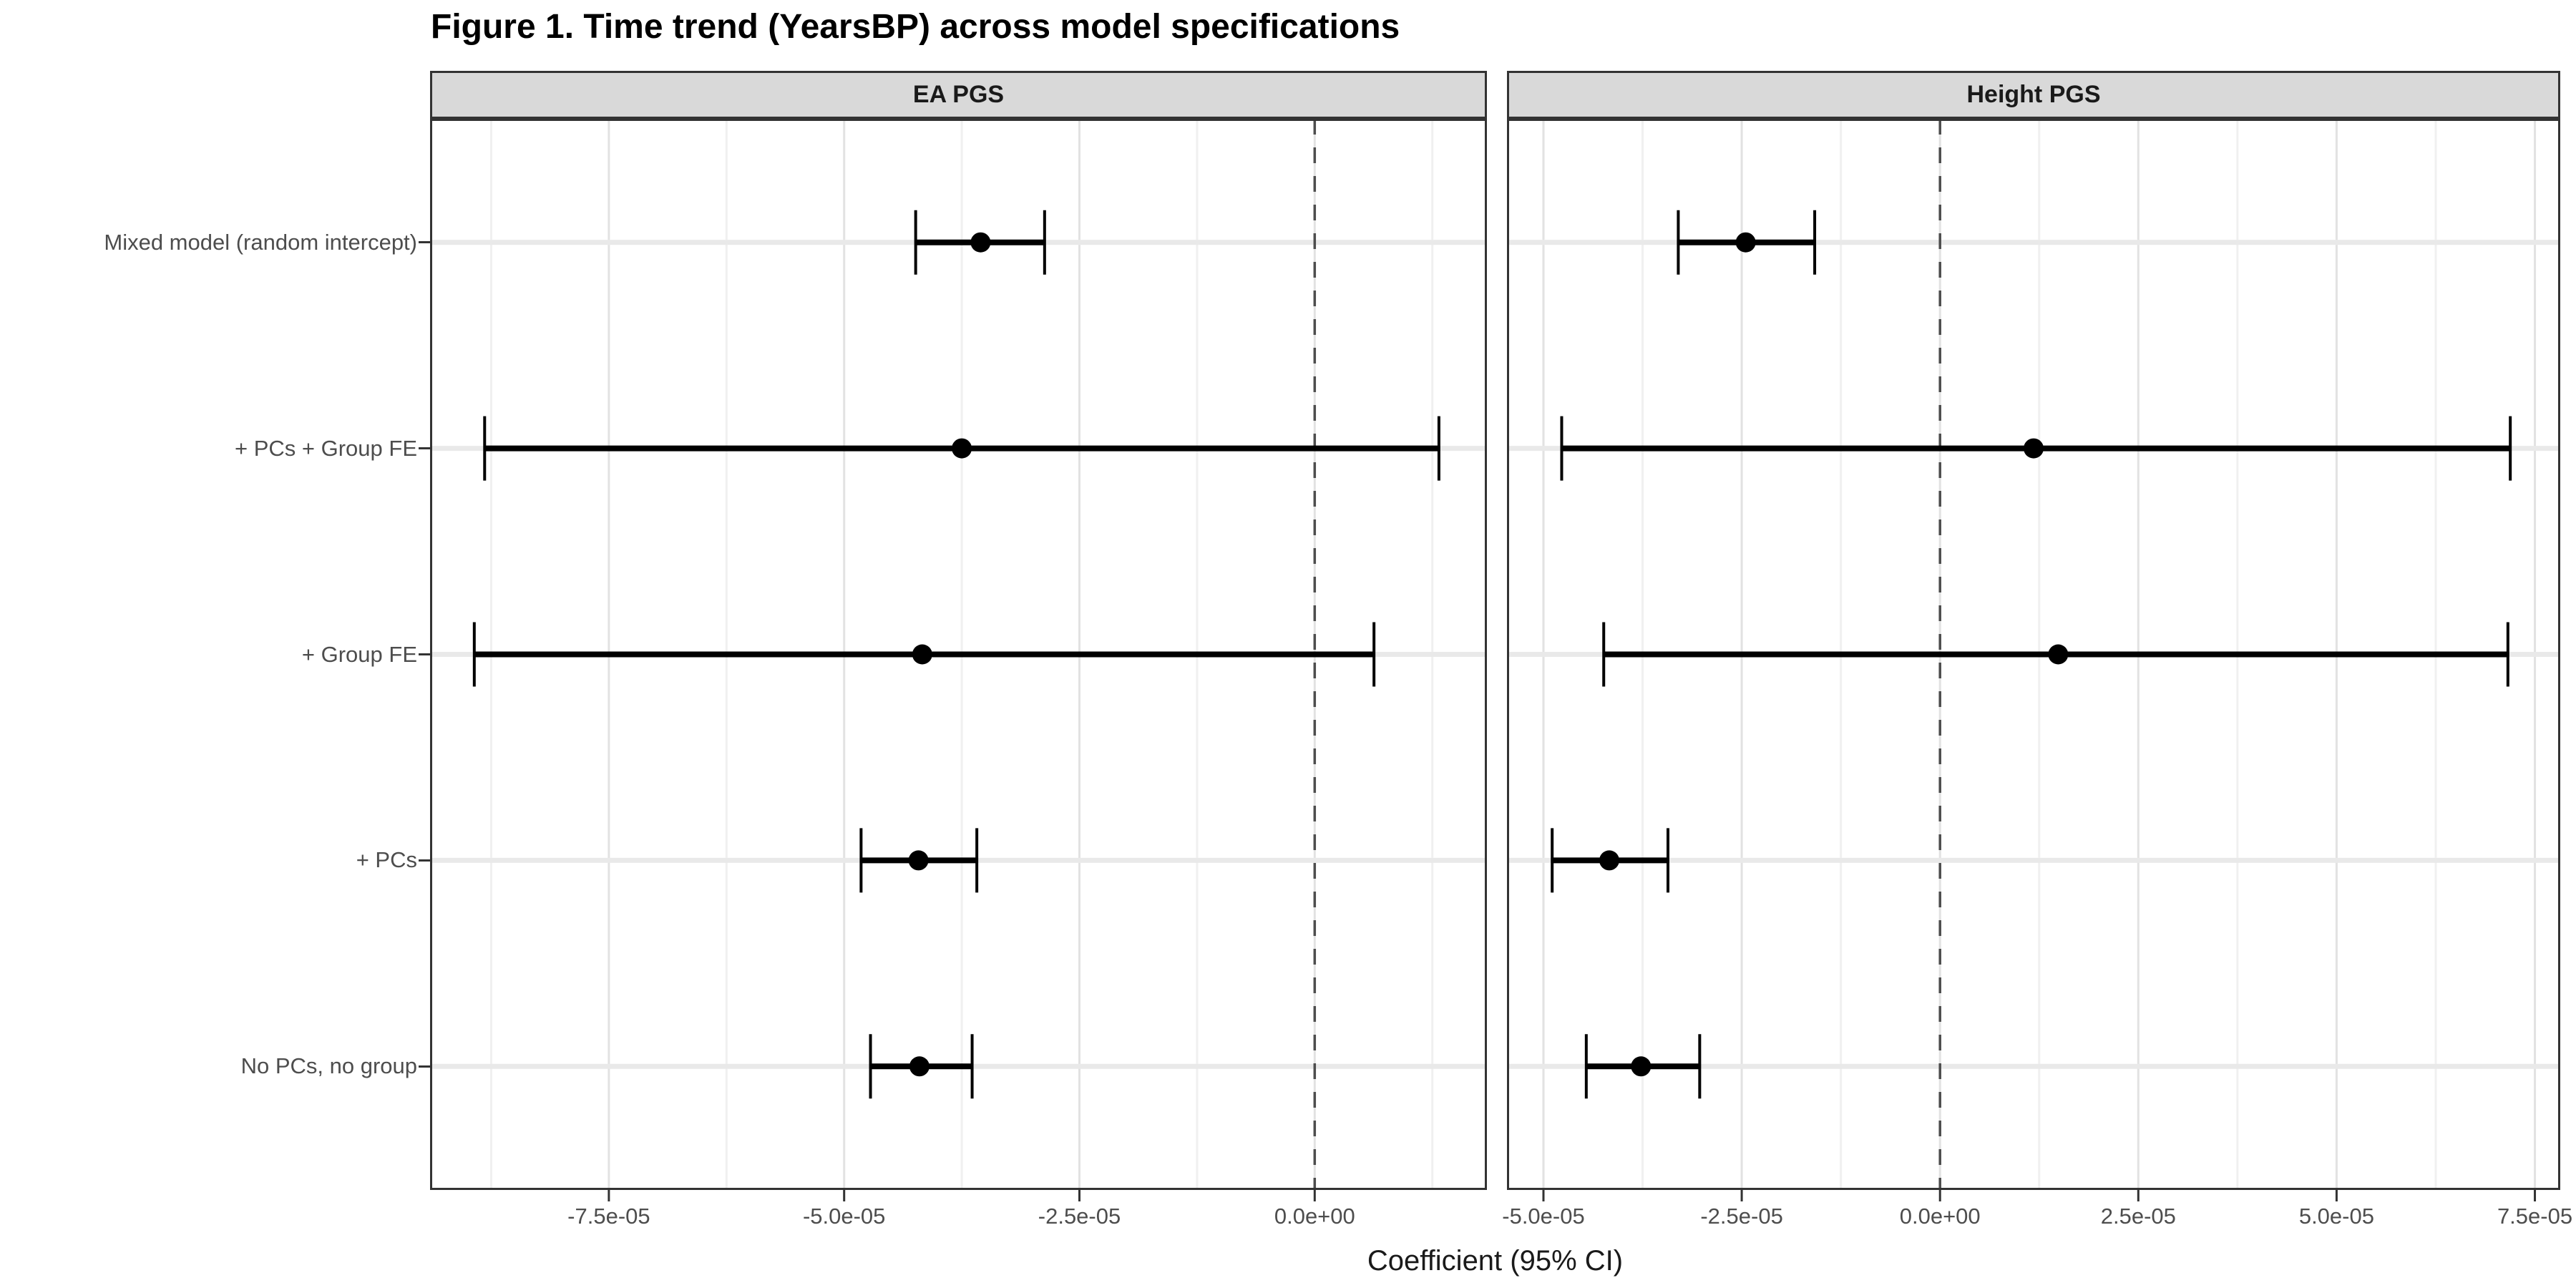 The image size is (2576, 1288). What do you see at coordinates (359, 654) in the screenshot?
I see `y-axis-label: + Group FE` at bounding box center [359, 654].